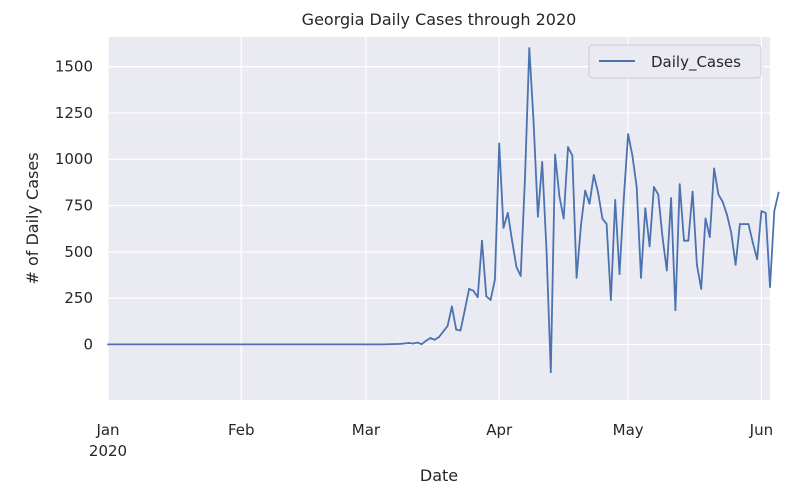 The image size is (800, 498). Describe the element at coordinates (107, 430) in the screenshot. I see `x-tick-label: Jan` at that location.